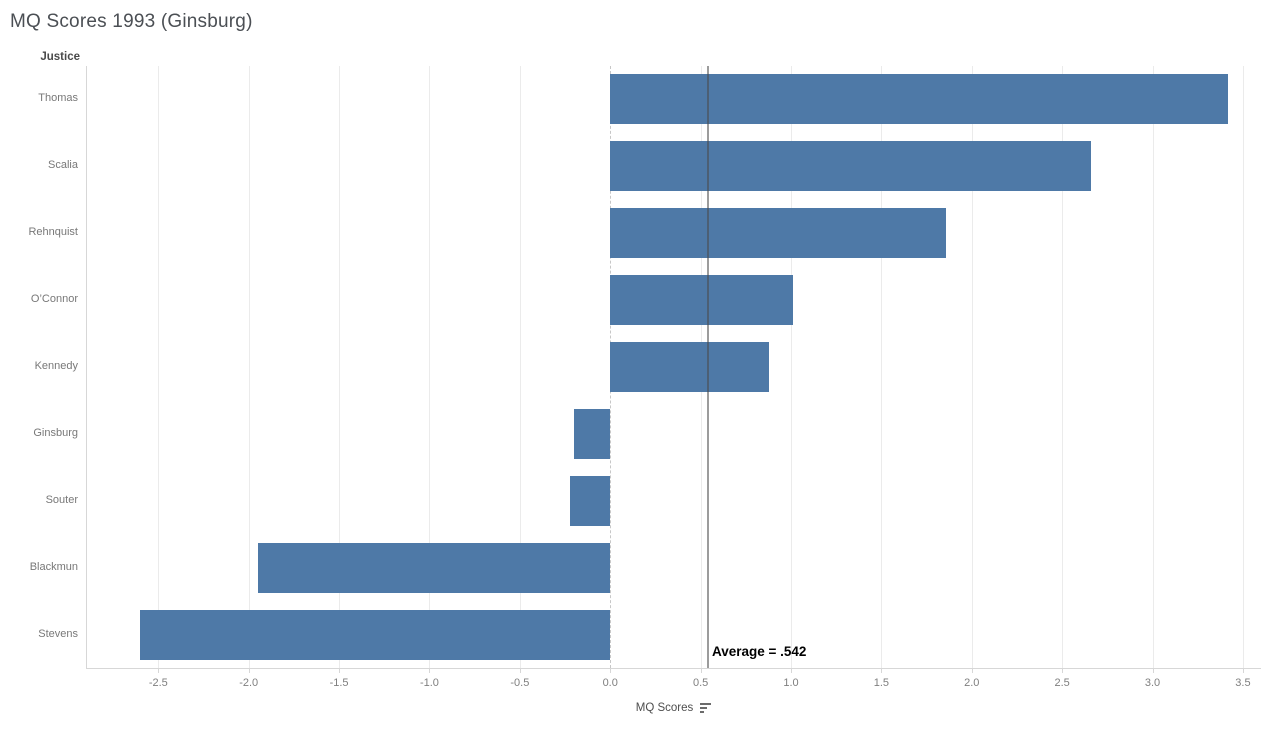 The height and width of the screenshot is (735, 1271). What do you see at coordinates (520, 683) in the screenshot?
I see `x-tick-label: -0.5` at bounding box center [520, 683].